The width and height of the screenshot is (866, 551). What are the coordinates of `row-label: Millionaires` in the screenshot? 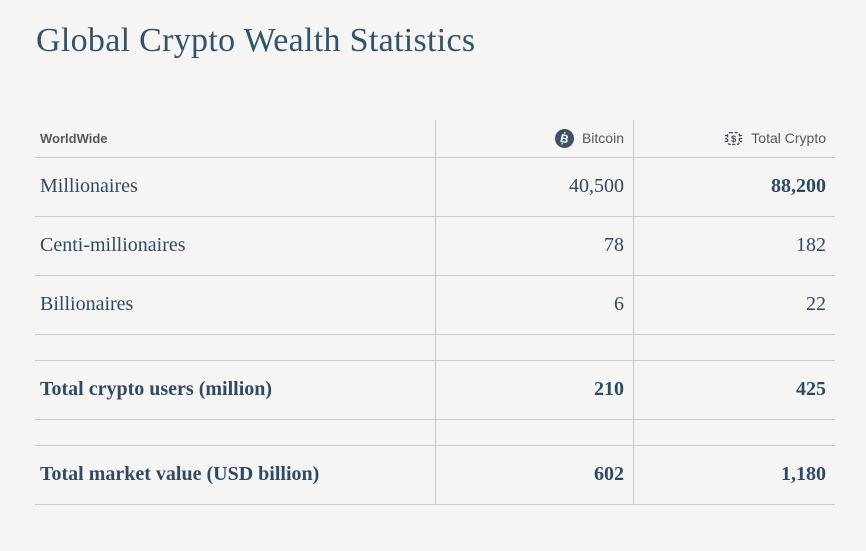 It's located at (235, 187).